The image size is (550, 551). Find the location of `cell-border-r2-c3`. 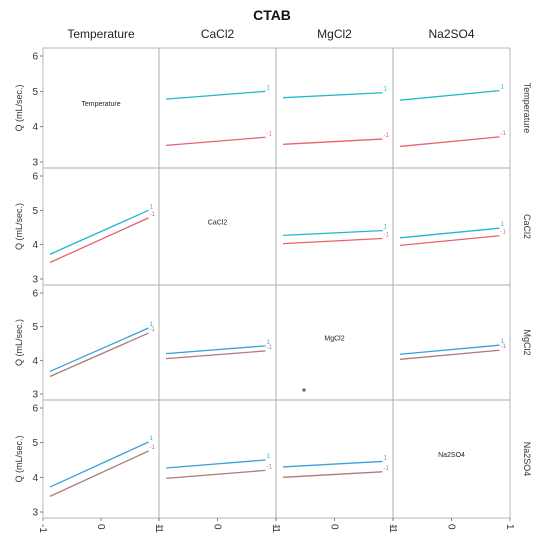

cell-border-r2-c3 is located at coordinates (451, 342).